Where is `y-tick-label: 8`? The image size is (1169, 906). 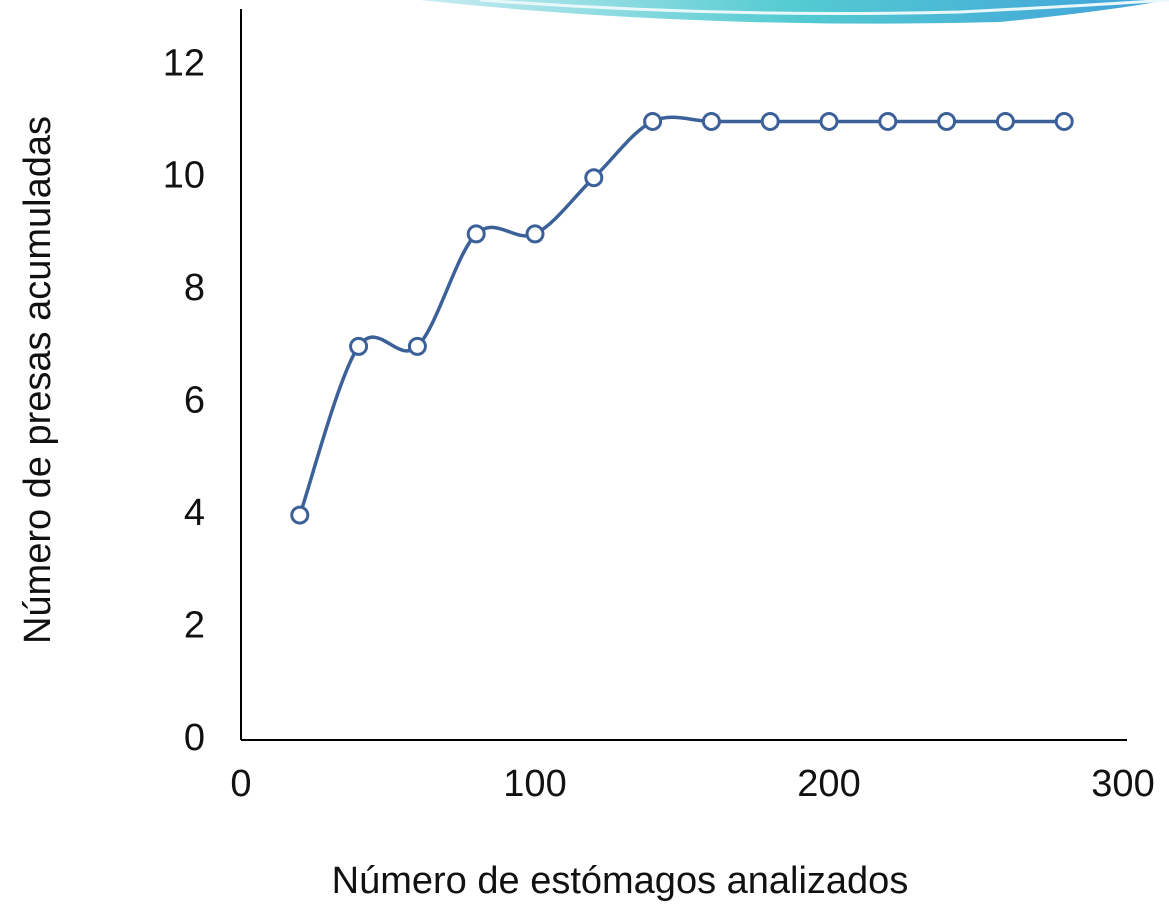 y-tick-label: 8 is located at coordinates (194, 288).